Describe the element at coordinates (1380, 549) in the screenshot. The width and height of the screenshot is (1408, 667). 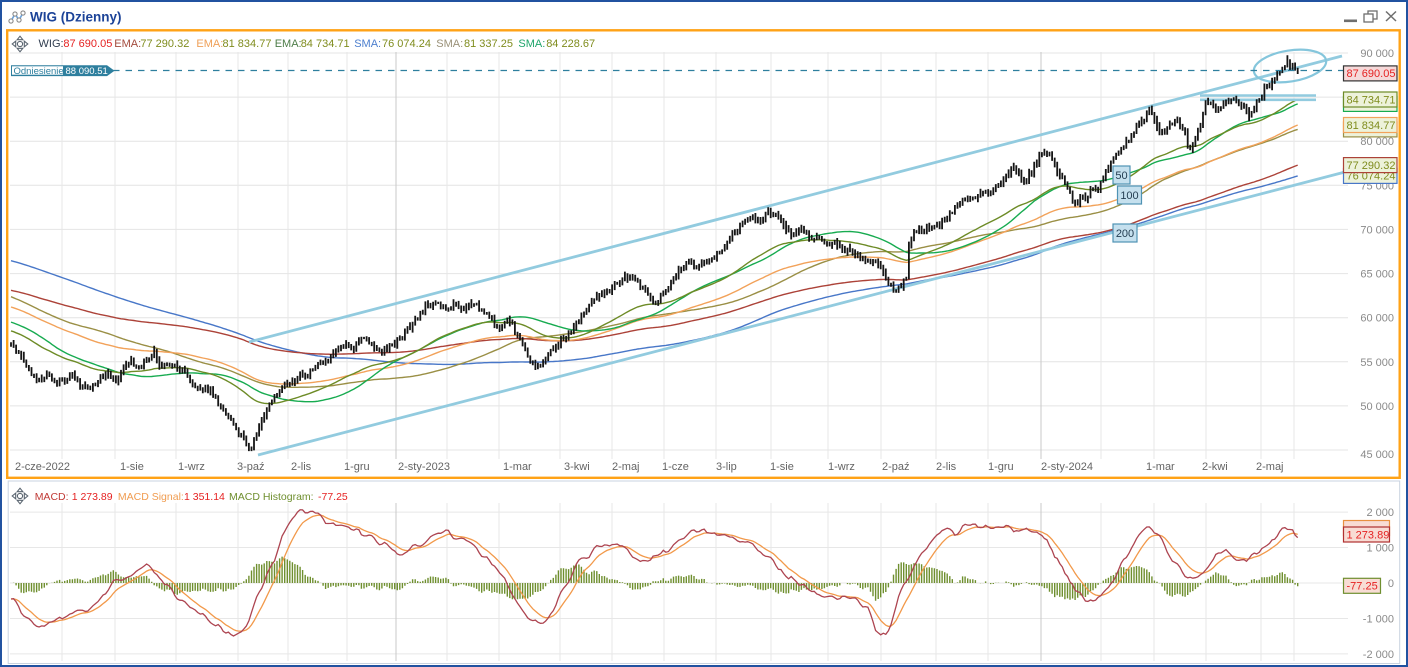
I see `svg-text: 1 000` at that location.